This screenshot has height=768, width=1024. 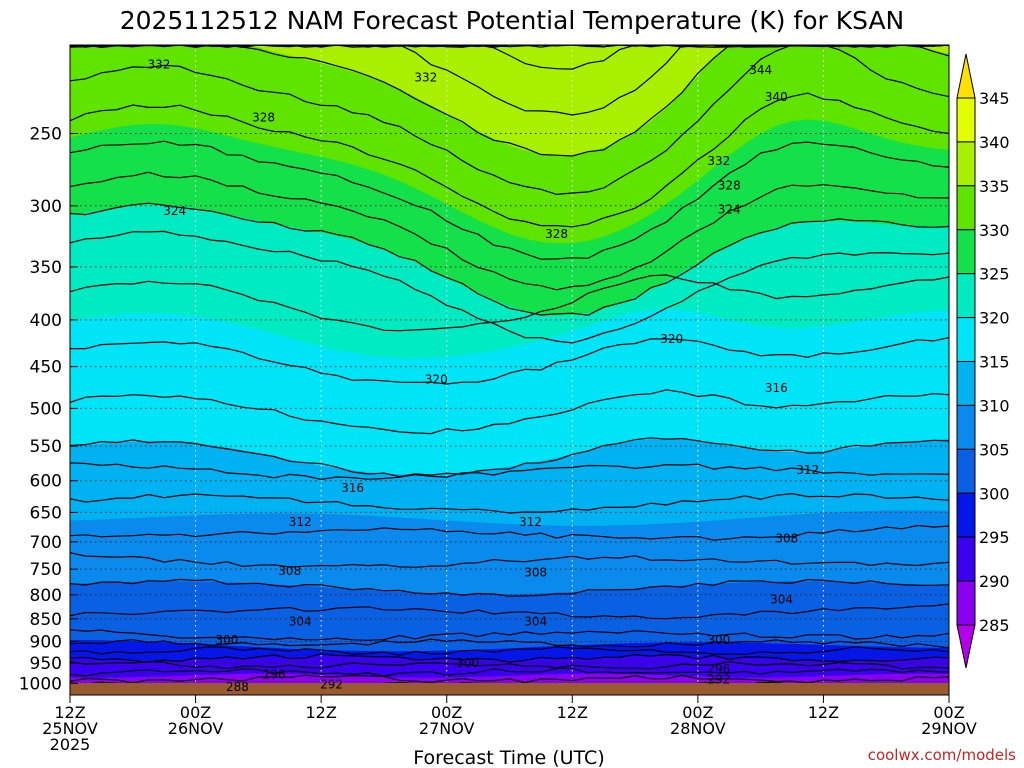 What do you see at coordinates (994, 581) in the screenshot?
I see `colorbar-tick-label: 290` at bounding box center [994, 581].